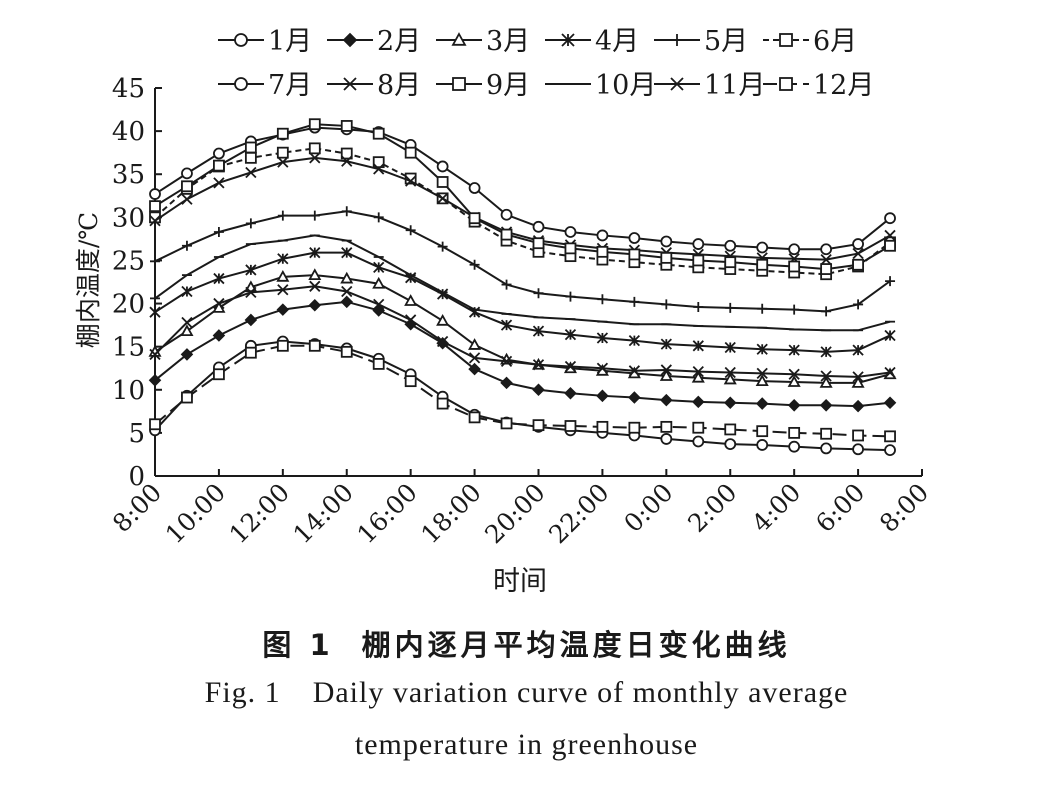 The image size is (1053, 799). What do you see at coordinates (835, 41) in the screenshot?
I see `legend-label: 6月` at bounding box center [835, 41].